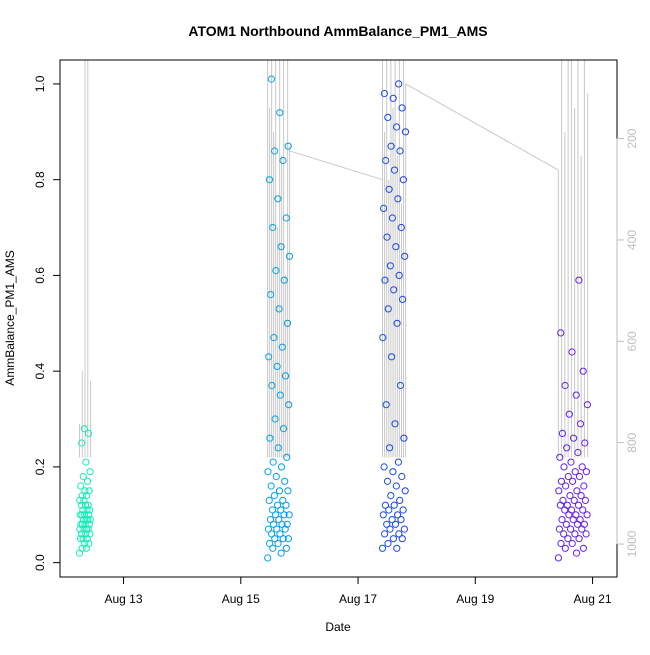 This screenshot has height=655, width=650. I want to click on right-tick-label: 600, so click(632, 341).